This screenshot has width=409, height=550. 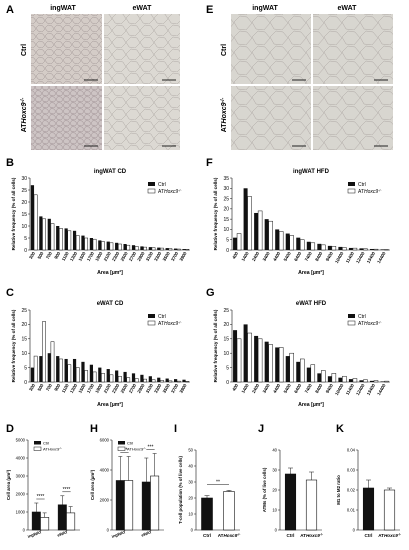 I want to click on y-tick-label: 25, so click(x=226, y=311).